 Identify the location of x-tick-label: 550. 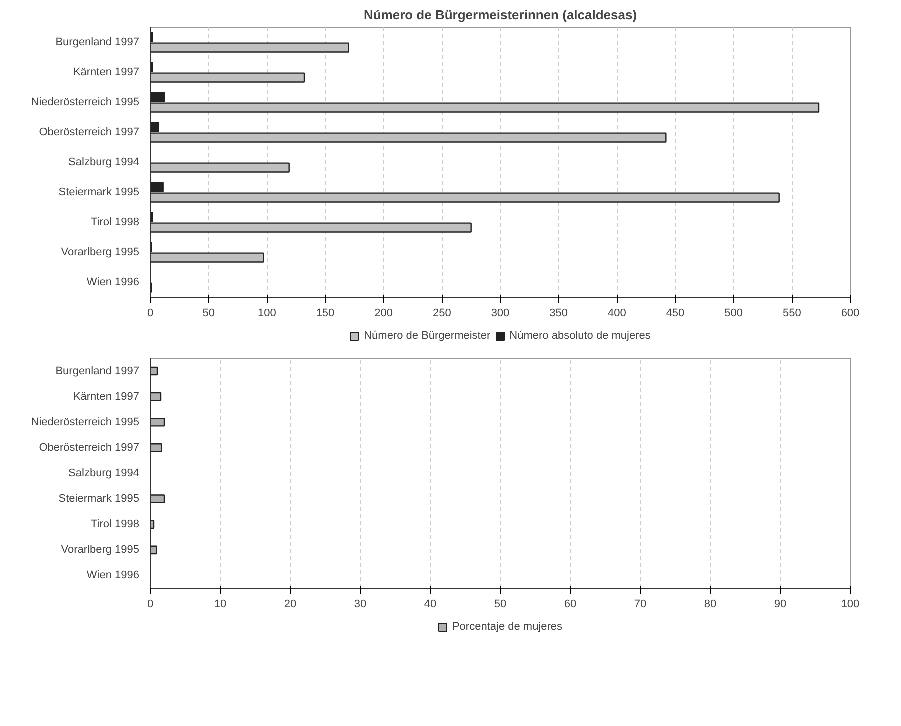
(792, 314).